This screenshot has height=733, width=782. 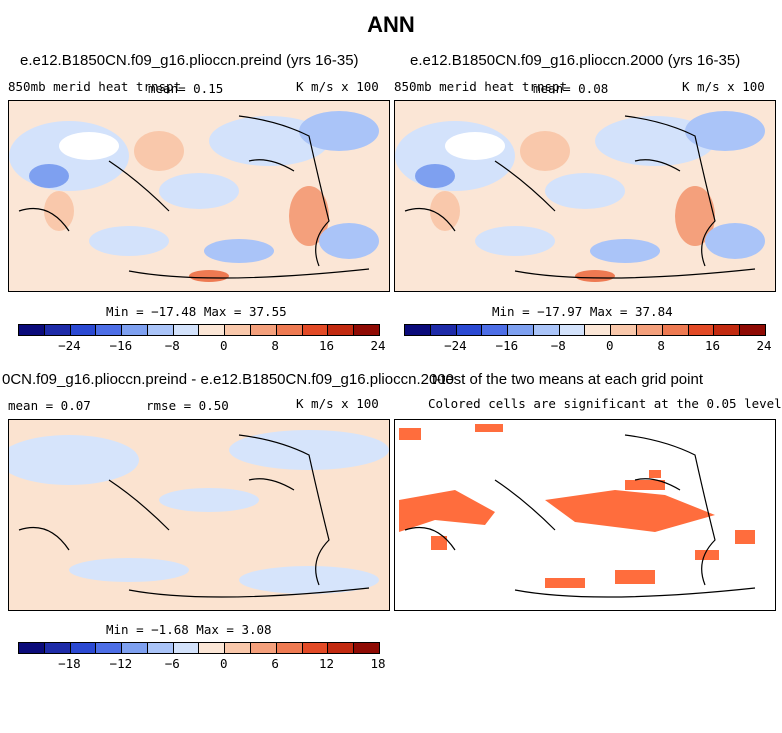 What do you see at coordinates (196, 311) in the screenshot?
I see `panel1-minmax: Min = −17.48 Max = 37.55` at bounding box center [196, 311].